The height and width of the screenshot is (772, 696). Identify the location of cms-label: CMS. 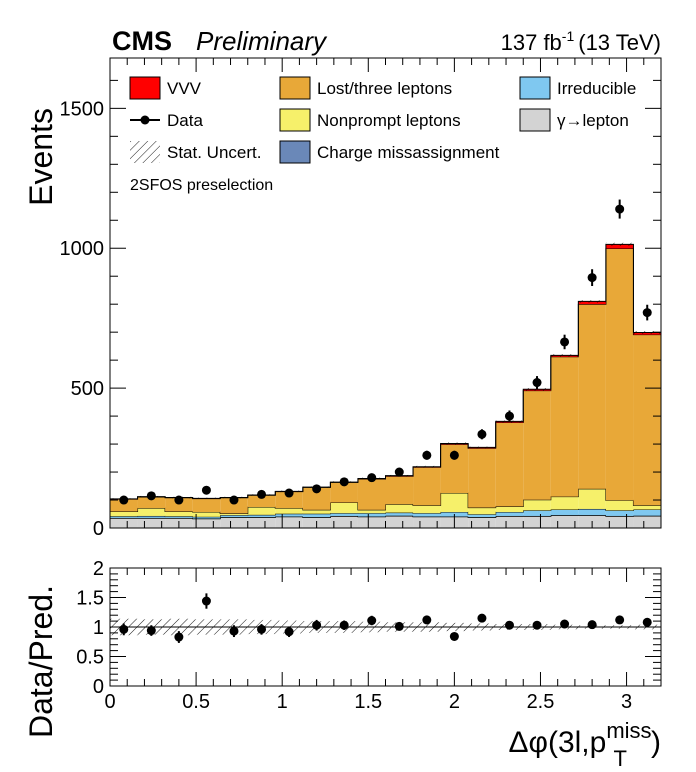
(142, 41).